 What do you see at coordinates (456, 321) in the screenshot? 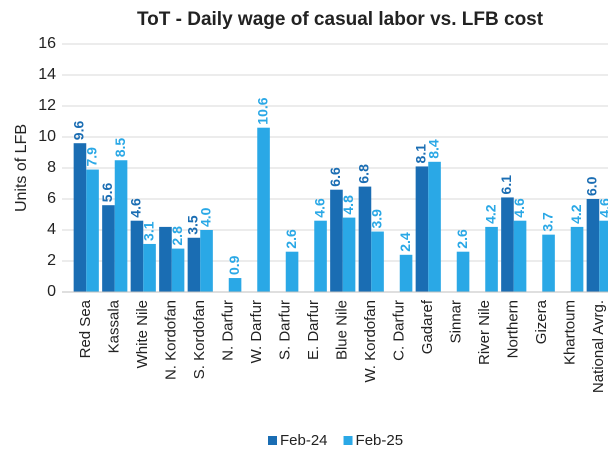
I see `x-tick-label: Sinnar` at bounding box center [456, 321].